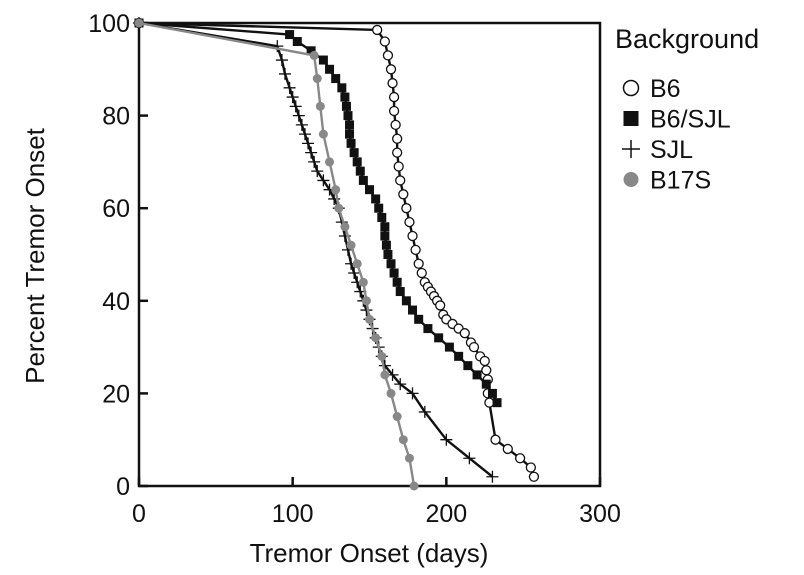 The width and height of the screenshot is (804, 575). What do you see at coordinates (631, 179) in the screenshot?
I see `legend-marker-filled-circle` at bounding box center [631, 179].